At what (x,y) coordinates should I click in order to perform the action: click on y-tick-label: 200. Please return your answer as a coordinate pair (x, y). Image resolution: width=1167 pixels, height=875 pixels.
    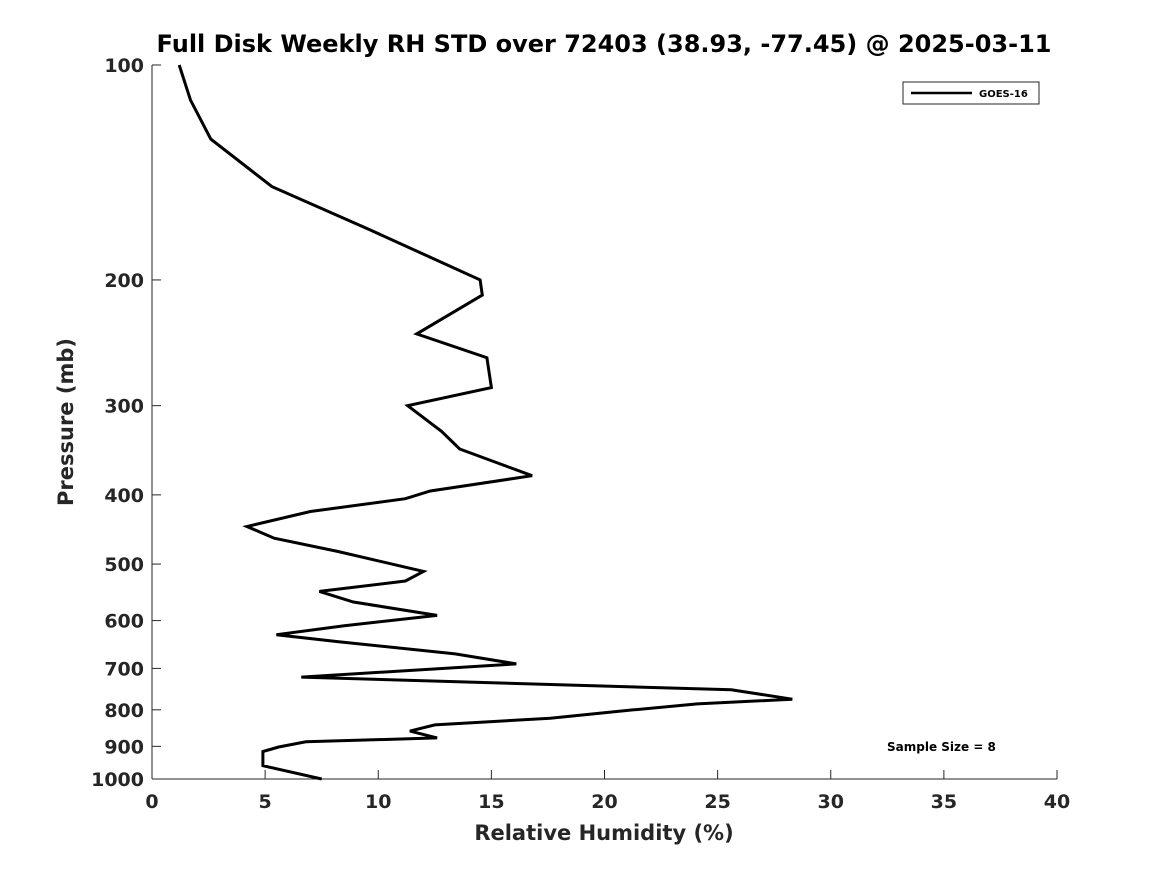
    Looking at the image, I should click on (124, 281).